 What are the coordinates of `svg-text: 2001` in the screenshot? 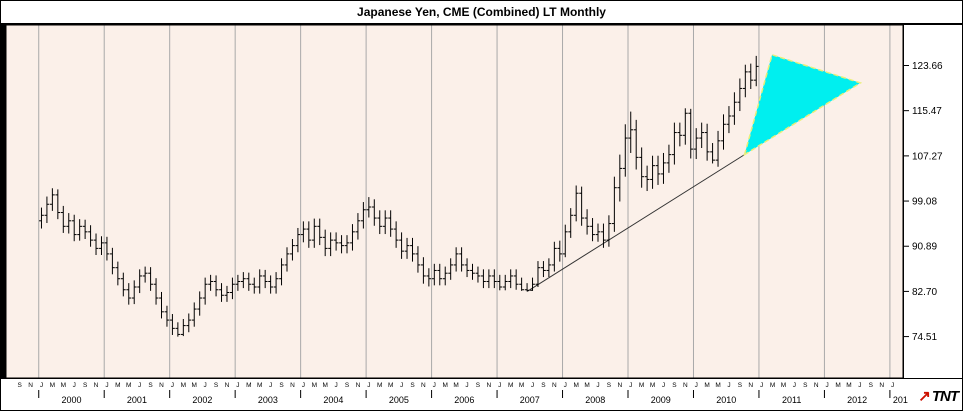 It's located at (137, 400).